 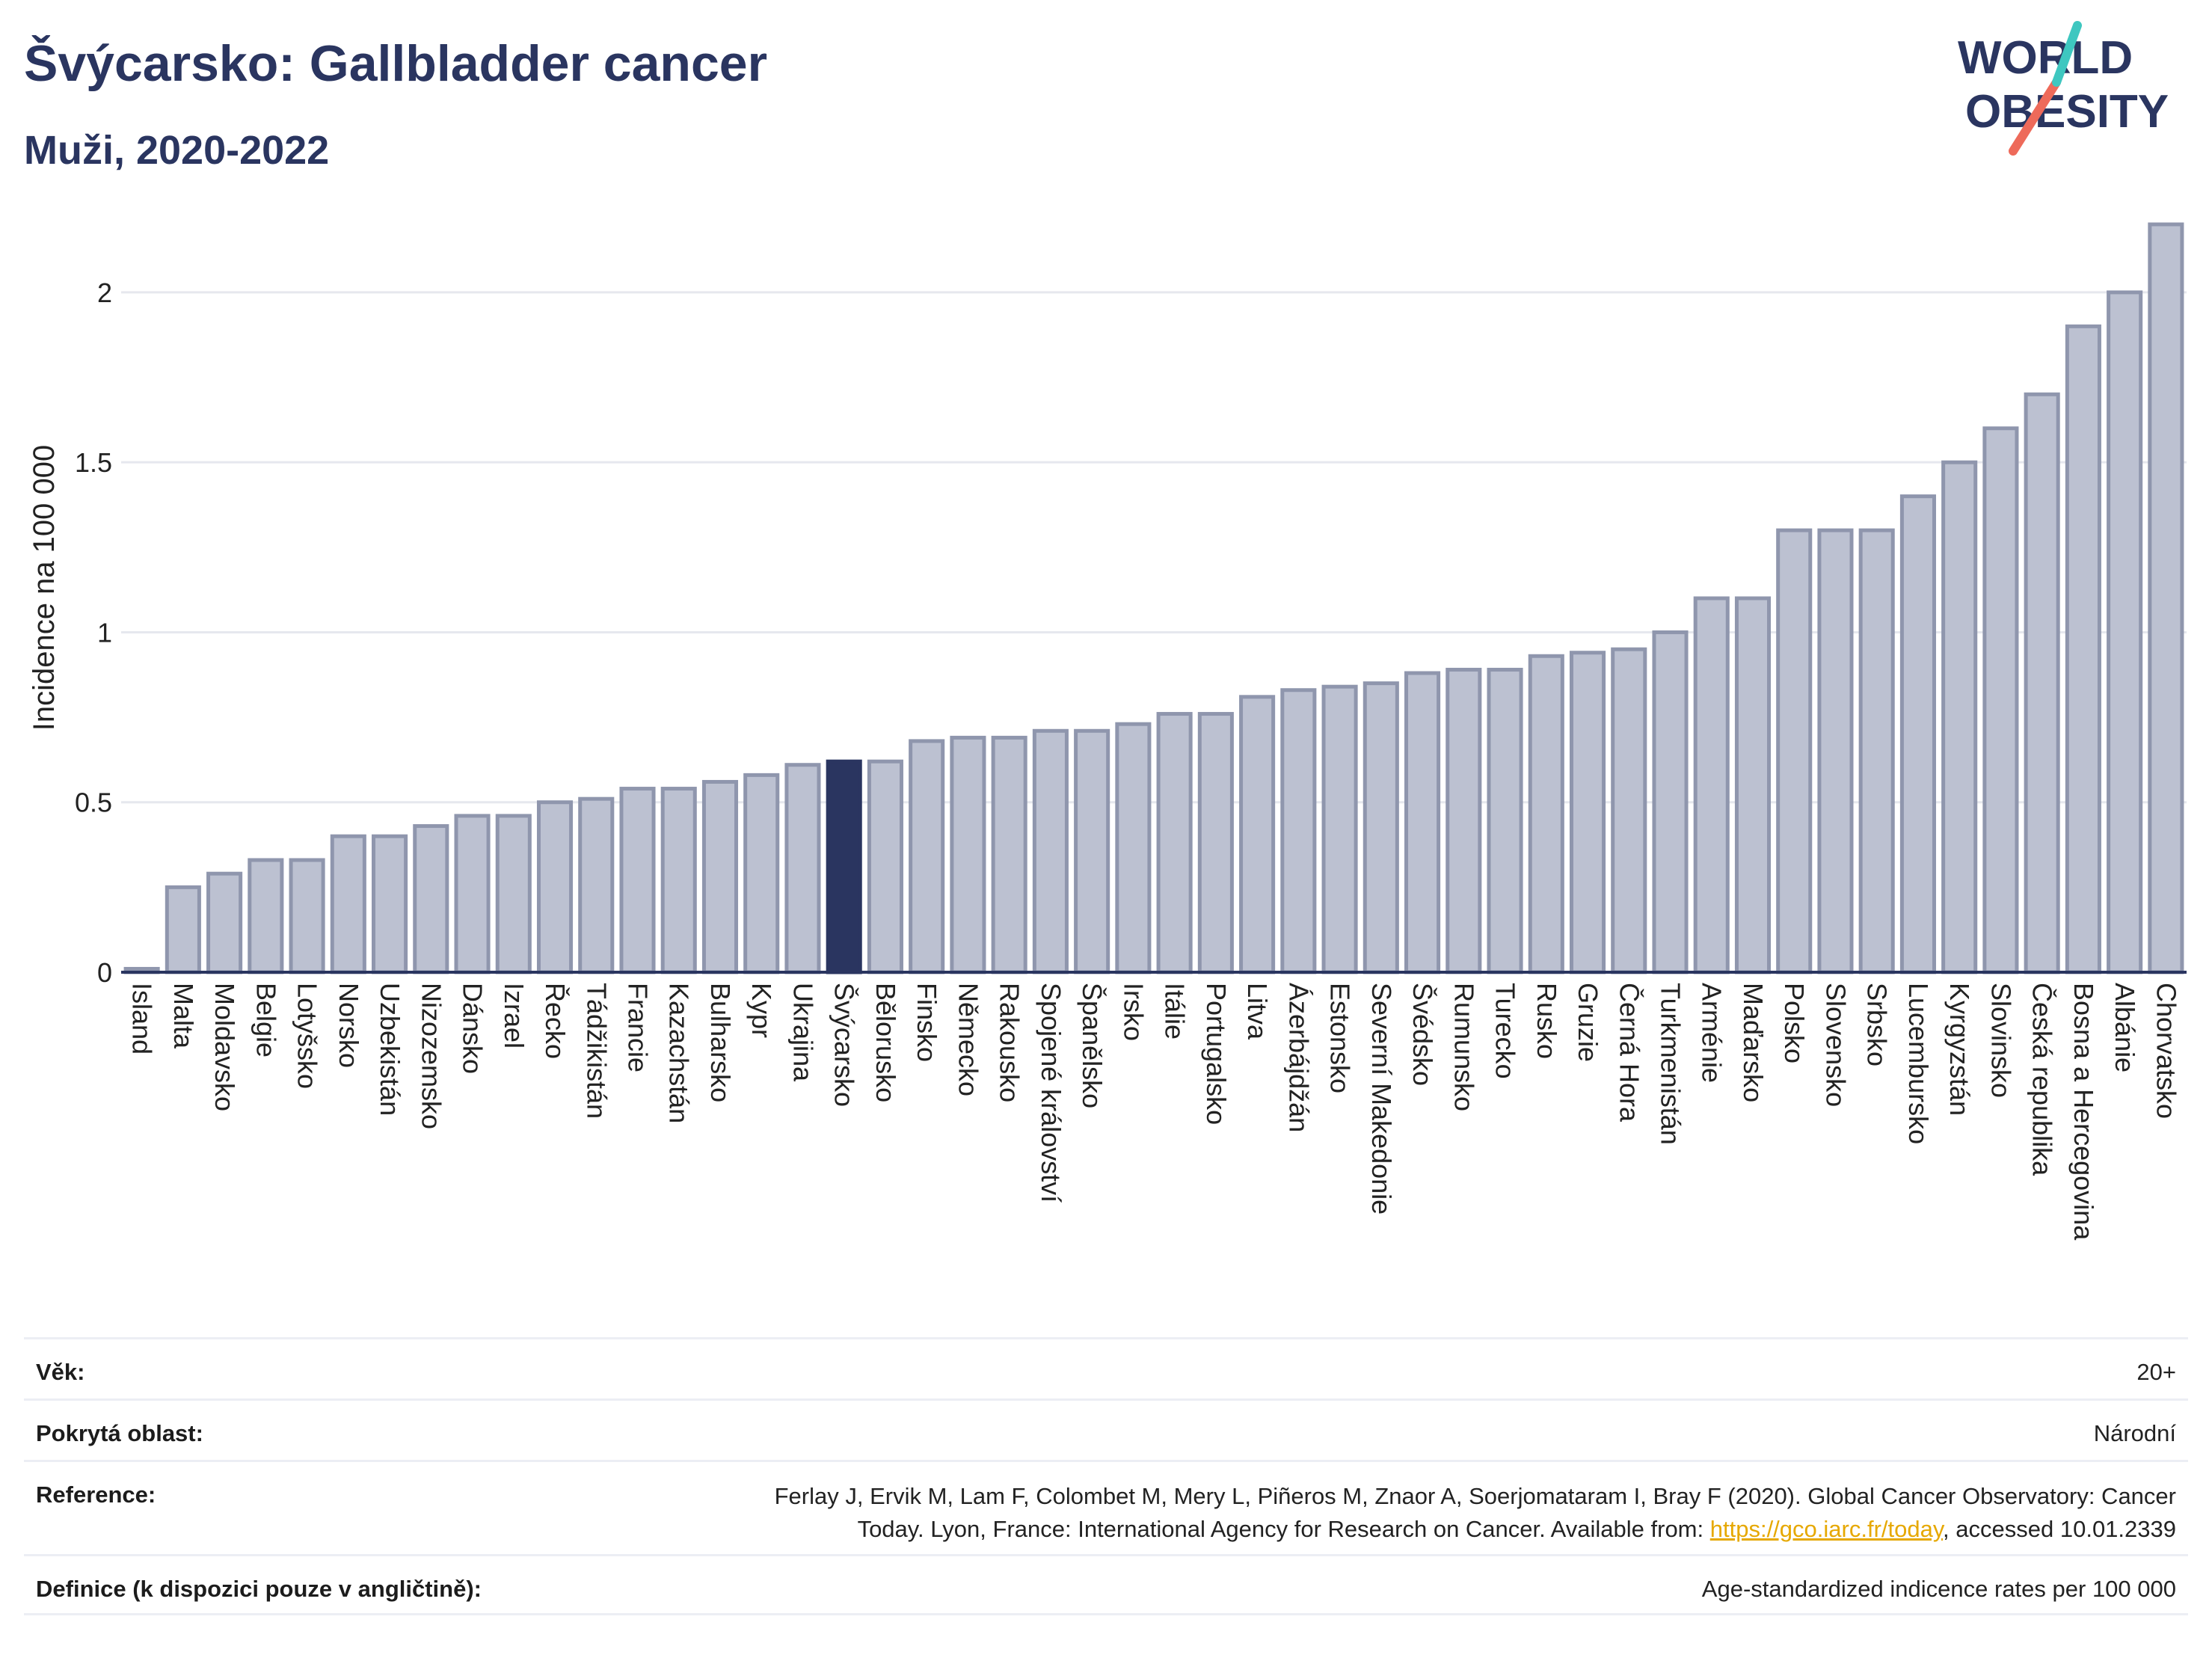 What do you see at coordinates (1298, 1057) in the screenshot?
I see `x-tick-label: Ázerbájdžán` at bounding box center [1298, 1057].